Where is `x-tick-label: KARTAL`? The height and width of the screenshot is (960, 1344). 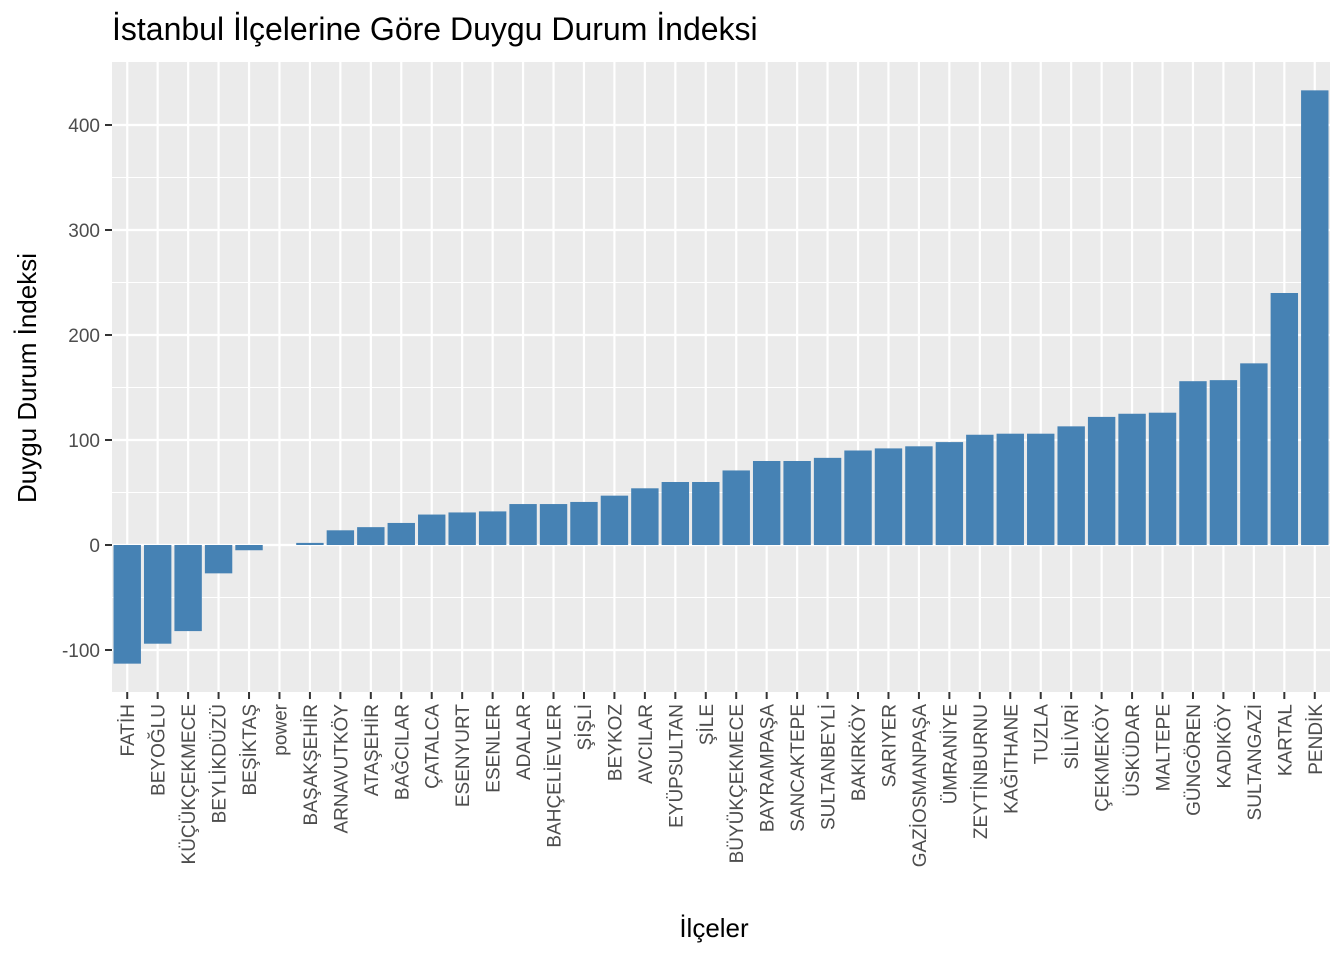 x-tick-label: KARTAL is located at coordinates (1285, 740).